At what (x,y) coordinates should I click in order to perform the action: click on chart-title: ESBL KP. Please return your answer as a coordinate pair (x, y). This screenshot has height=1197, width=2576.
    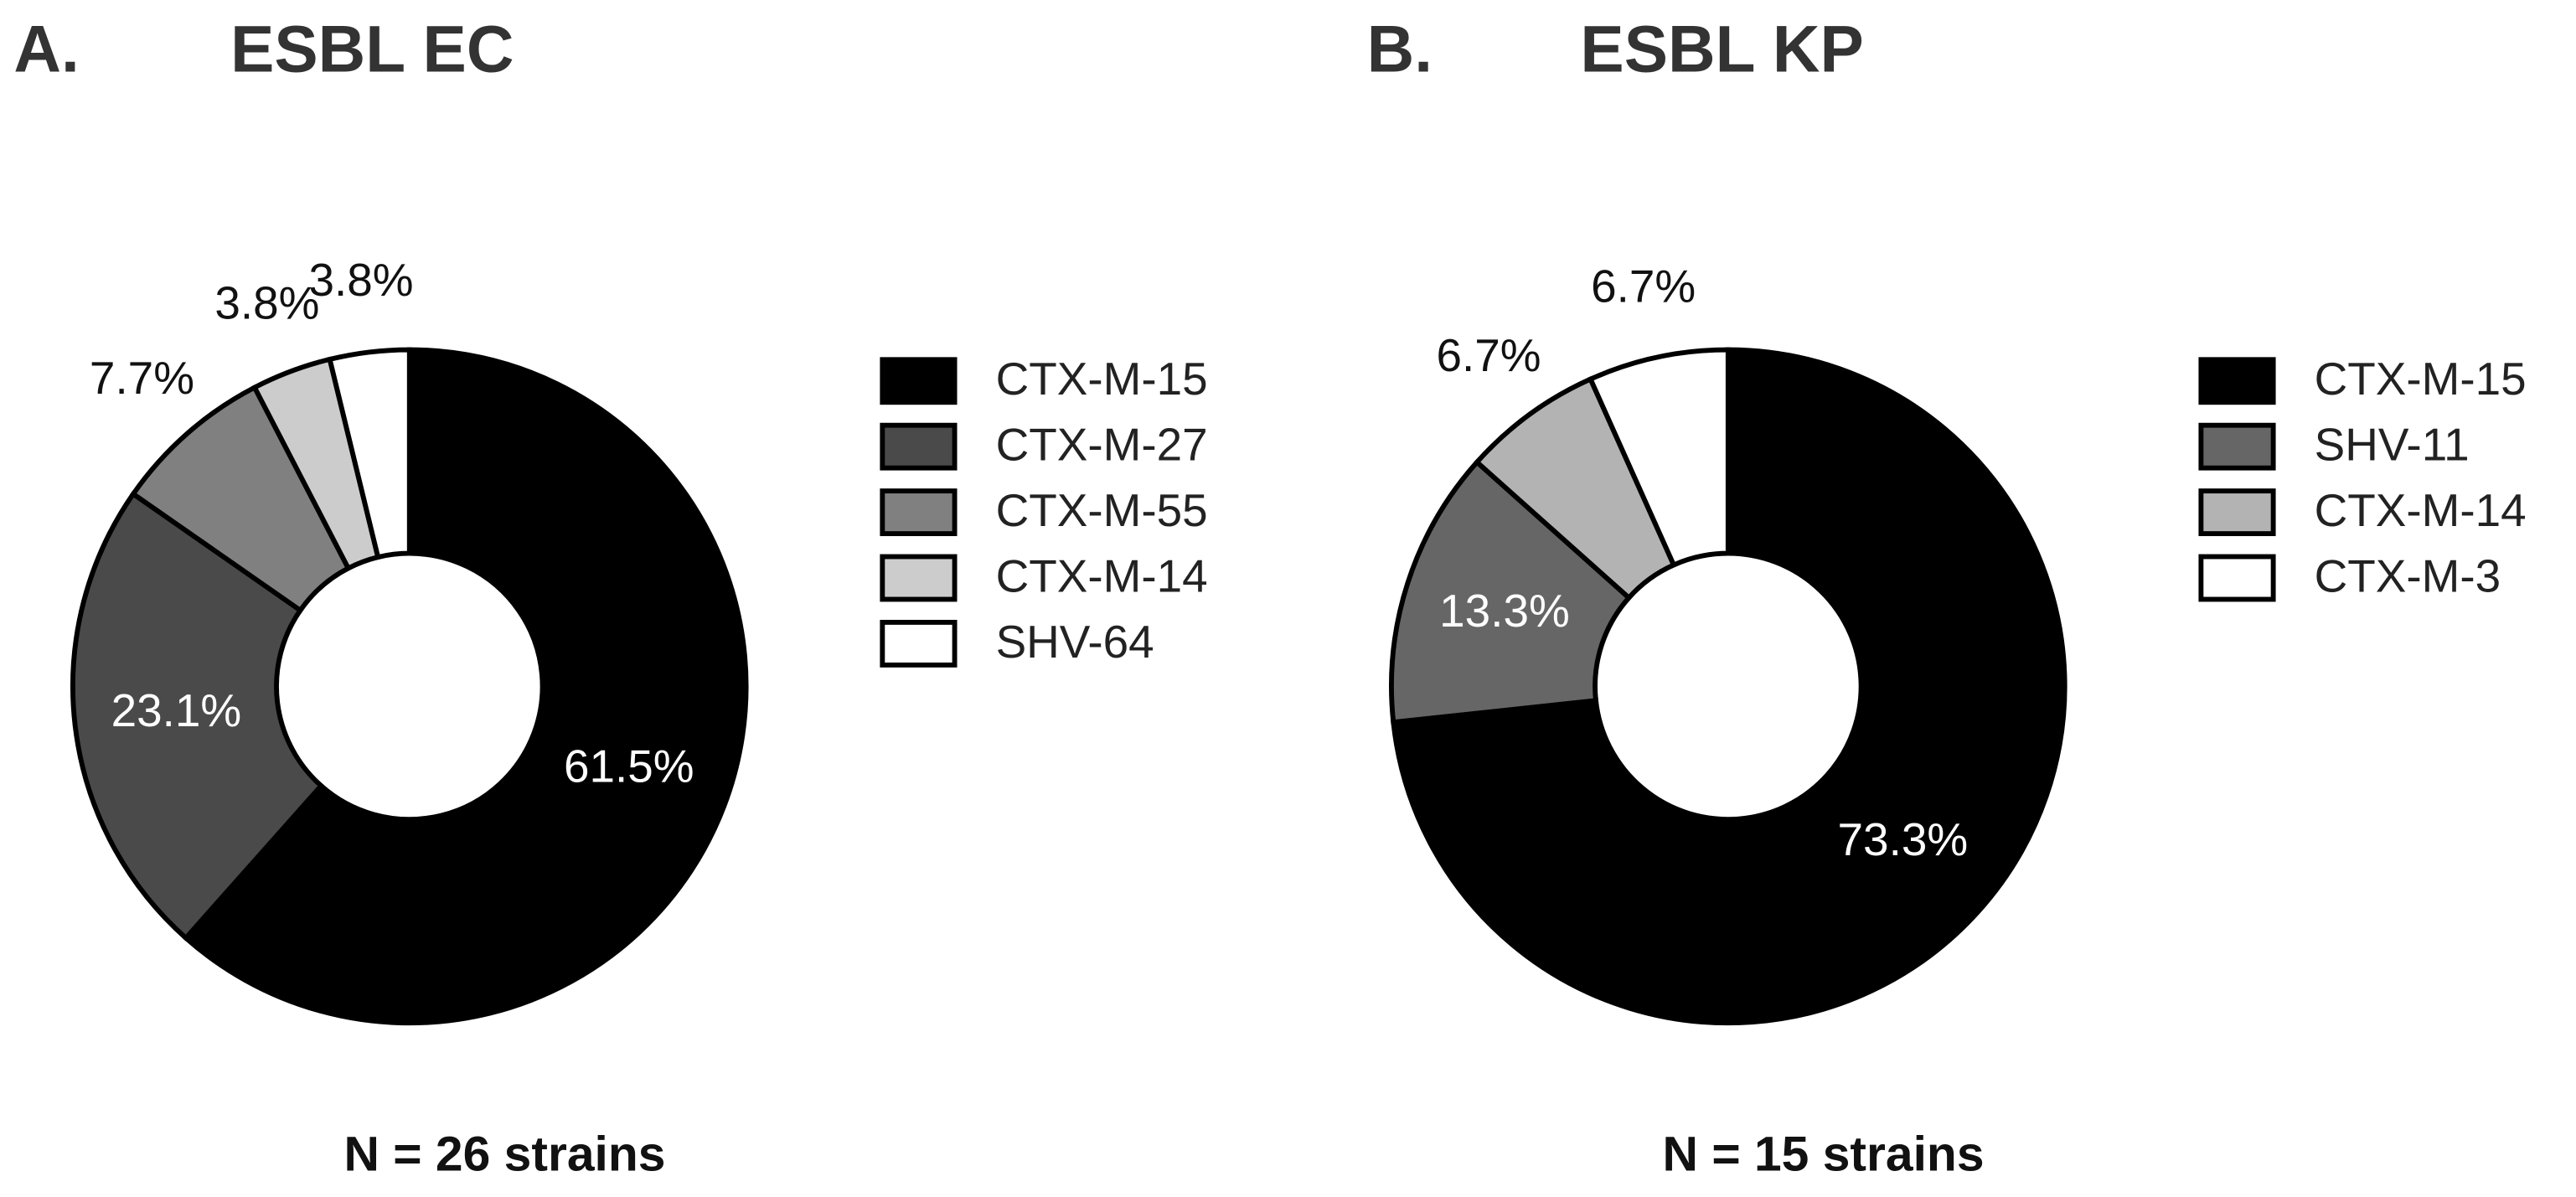
    Looking at the image, I should click on (1721, 48).